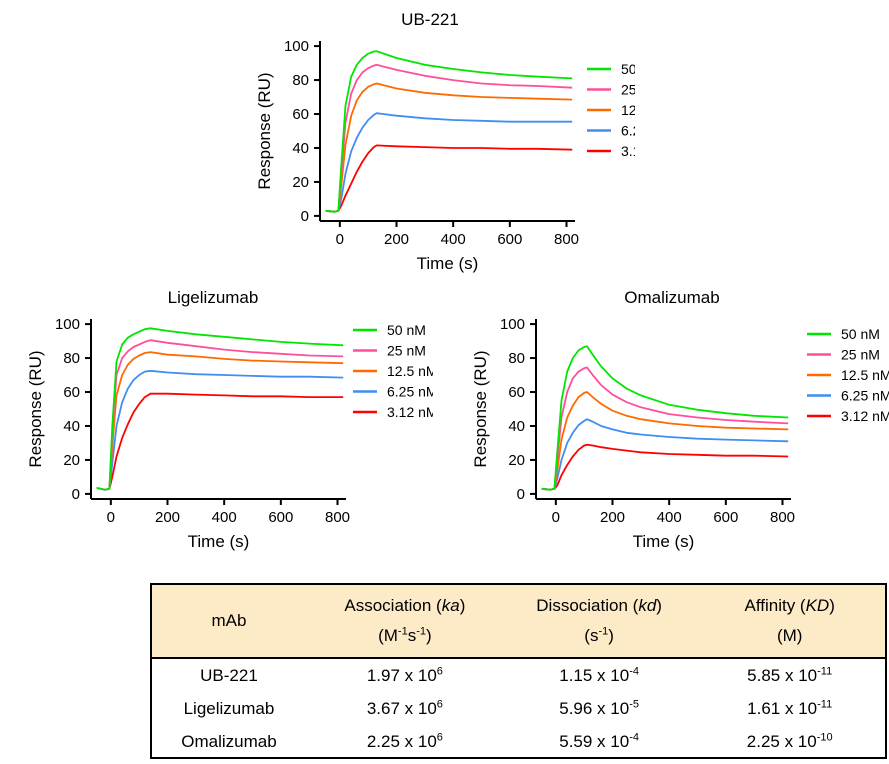  What do you see at coordinates (599, 740) in the screenshot?
I see `cell-kd: 5.59 x 10⁻⁴` at bounding box center [599, 740].